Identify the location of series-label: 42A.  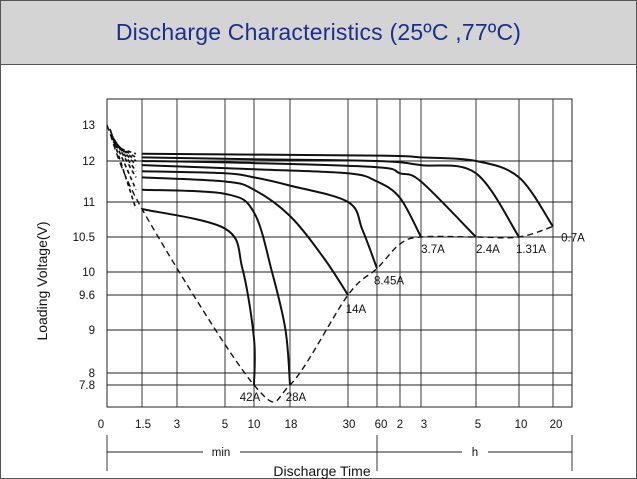
(250, 398).